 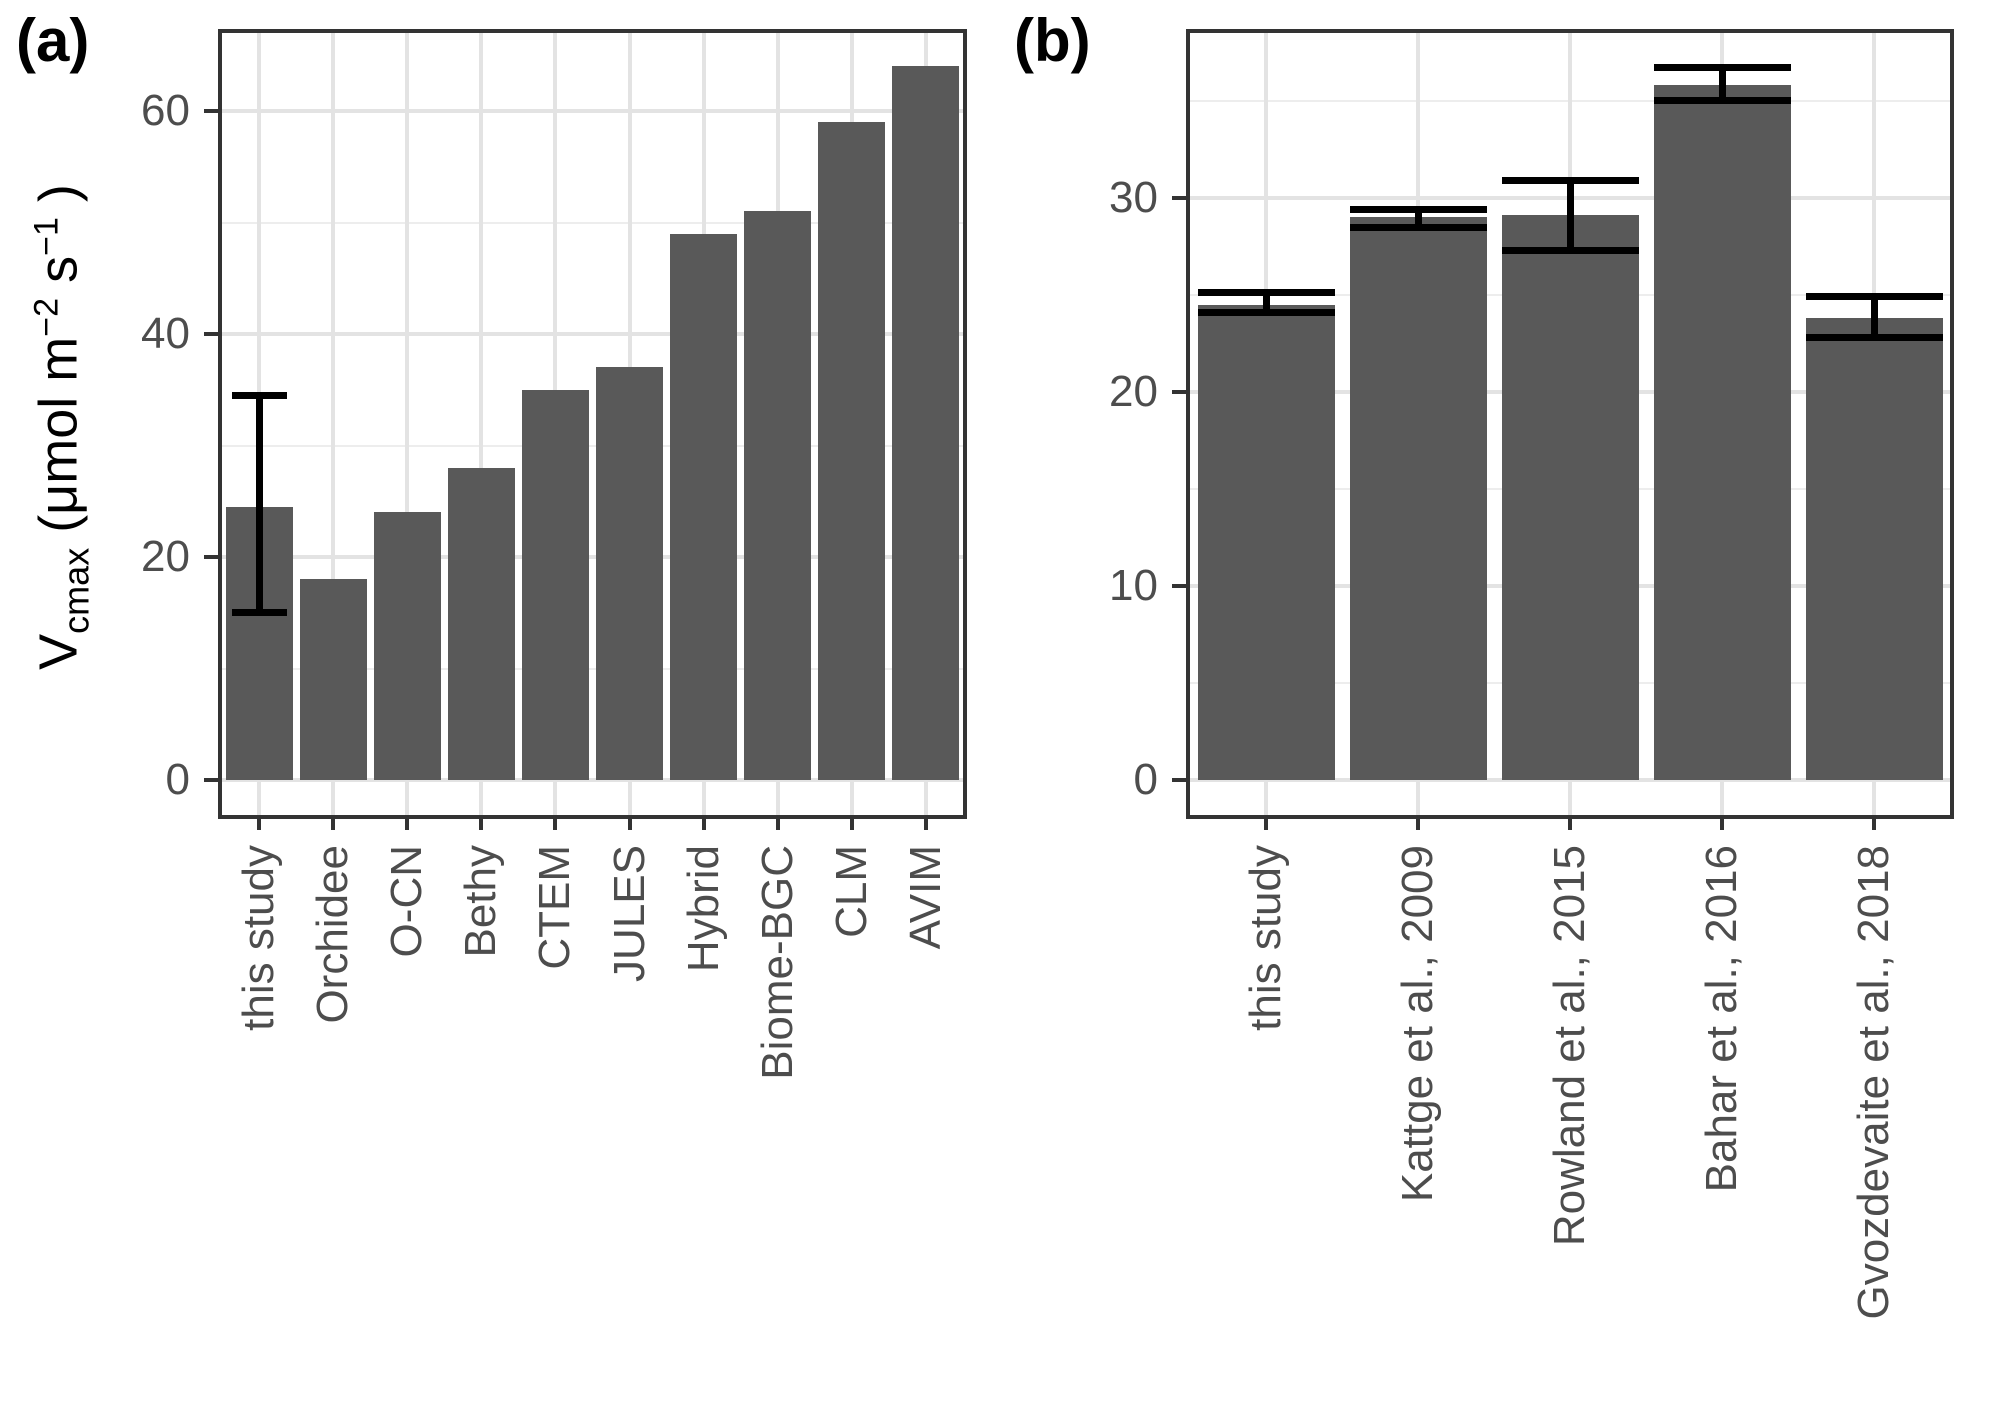 I want to click on error-bar-stem-rowland-et-al-2015, so click(x=1570, y=215).